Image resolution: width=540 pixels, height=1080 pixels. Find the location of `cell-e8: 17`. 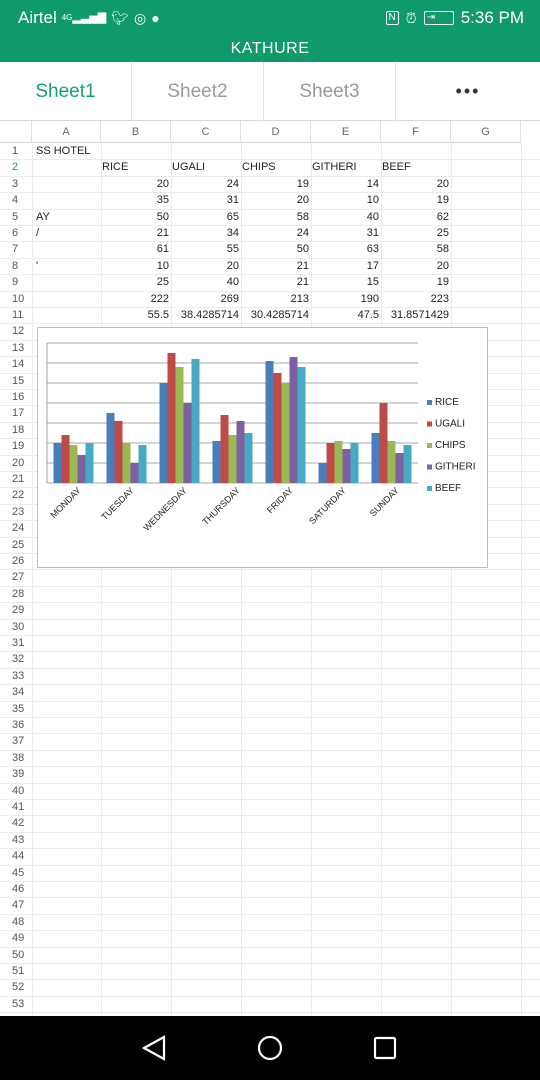

cell-e8: 17 is located at coordinates (372, 265).